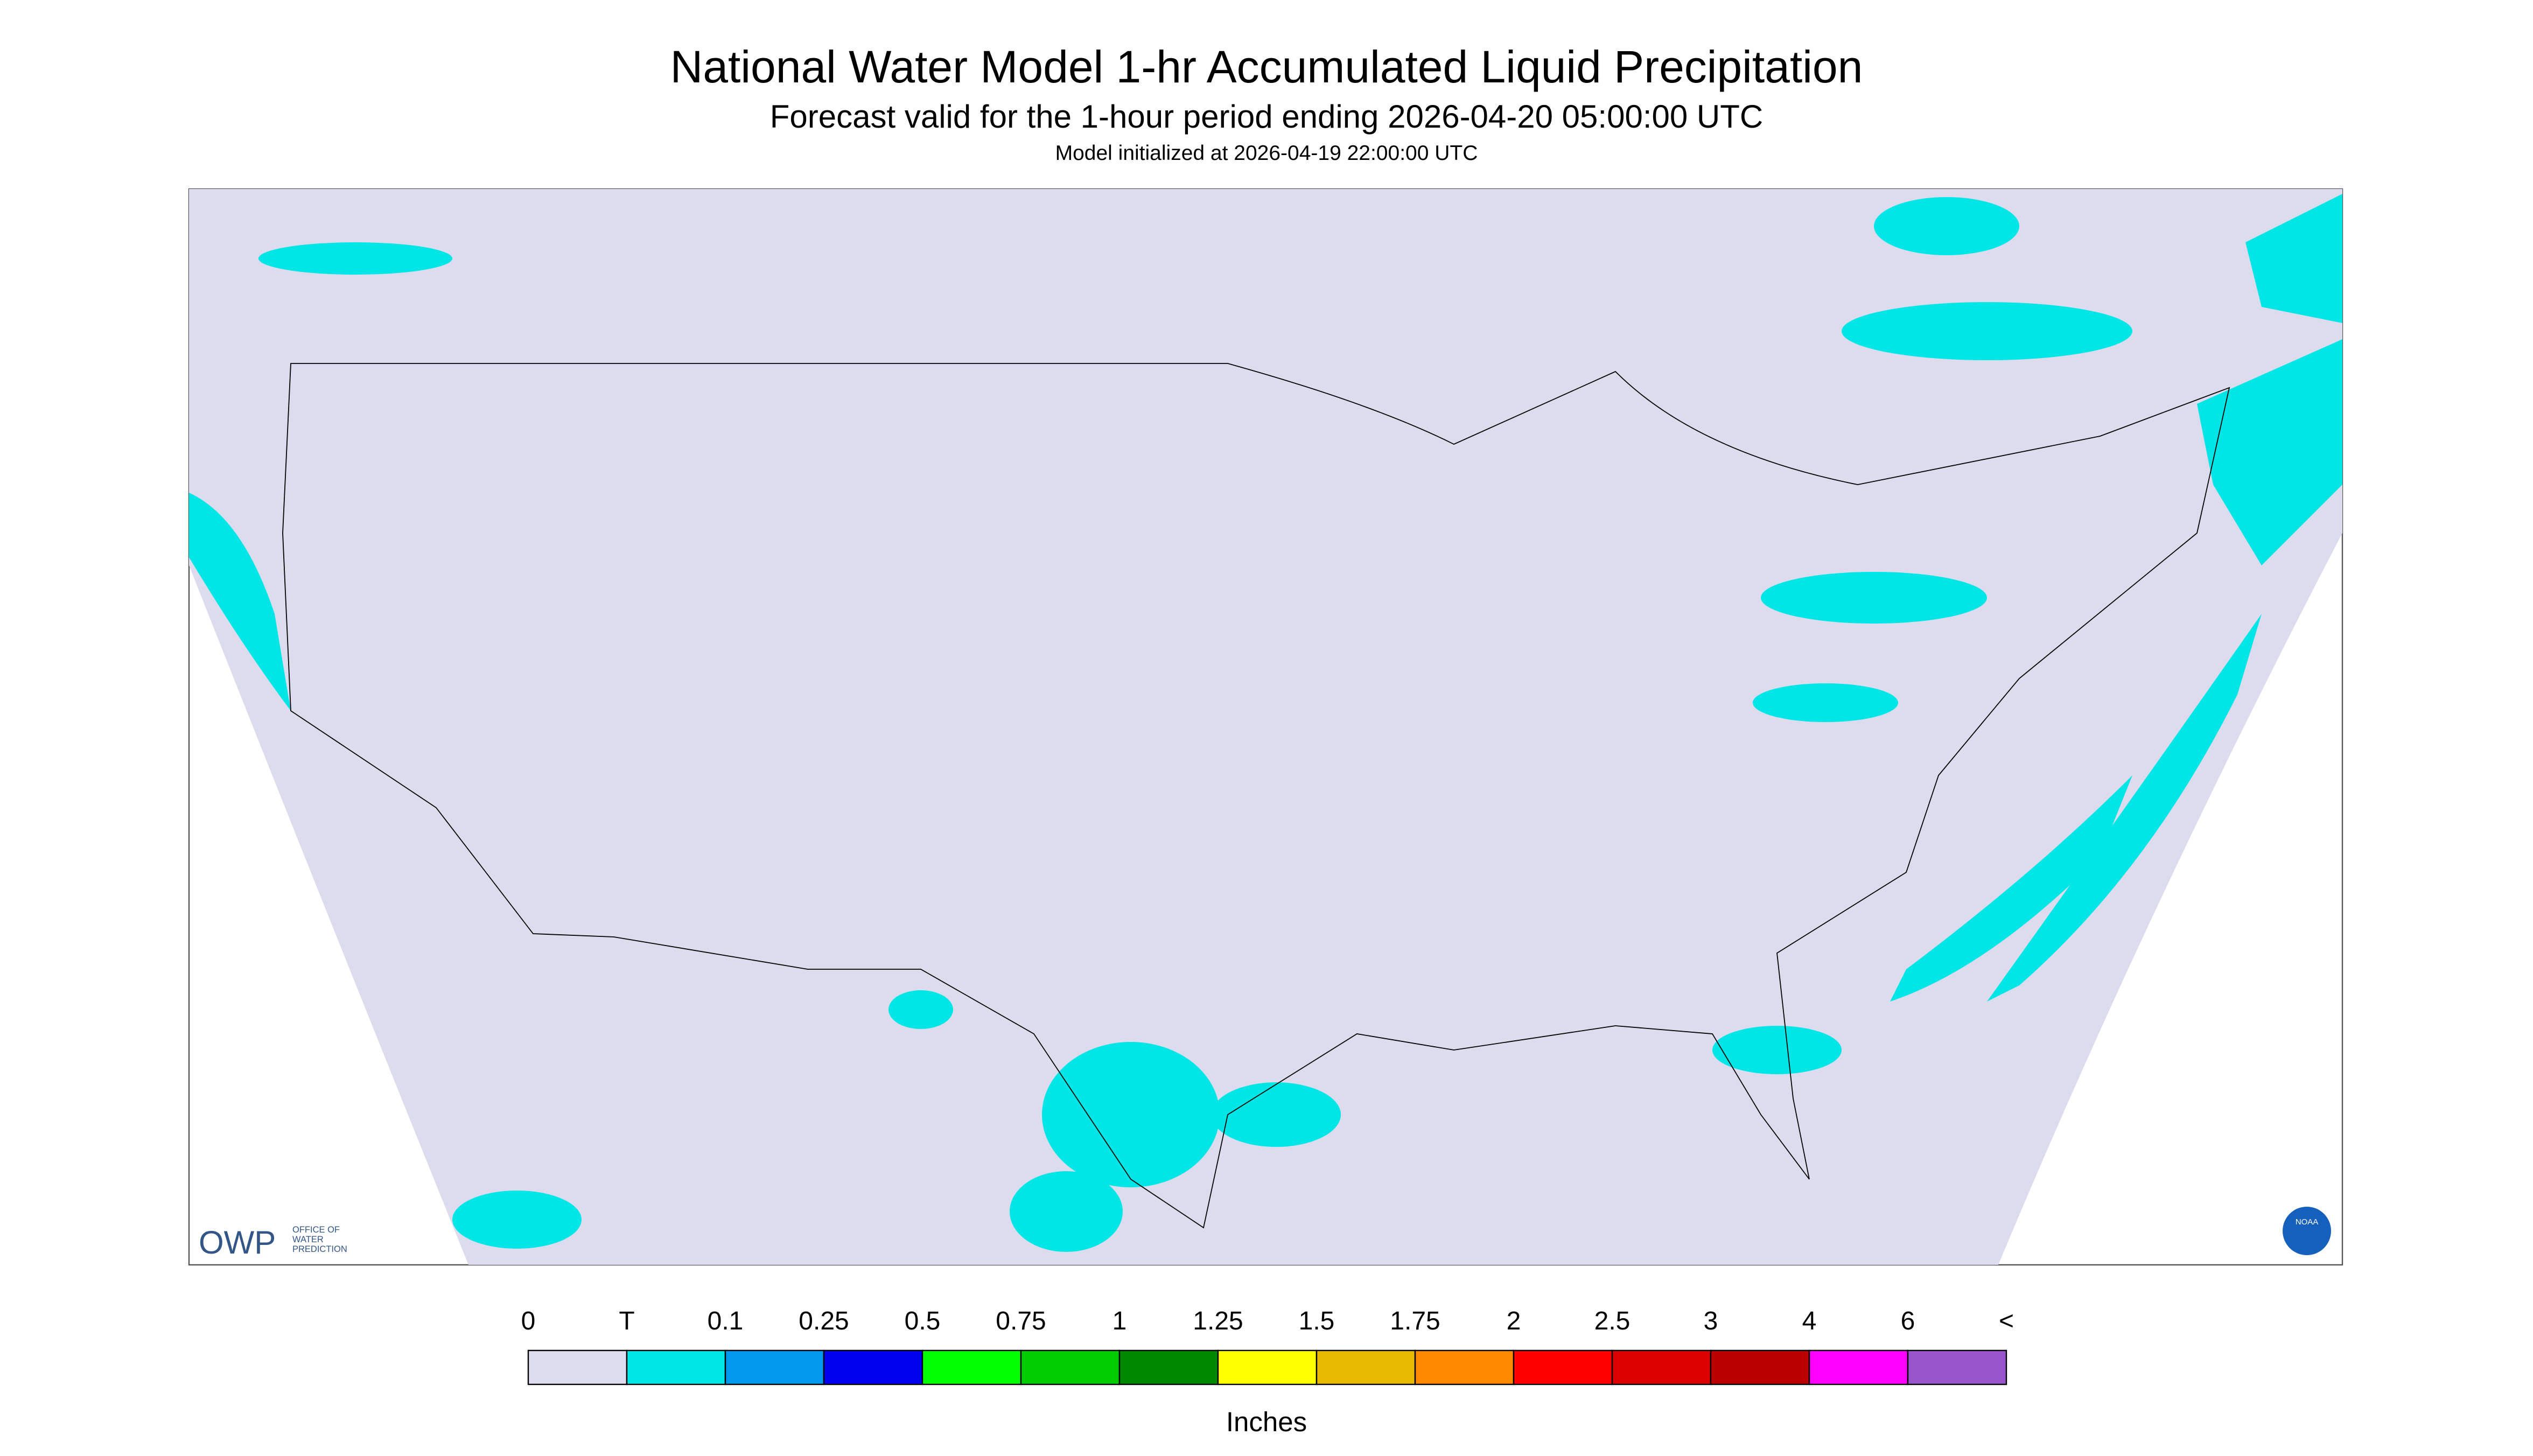 This screenshot has width=2533, height=1456. Describe the element at coordinates (1612, 1321) in the screenshot. I see `legend-label: 2.5` at that location.